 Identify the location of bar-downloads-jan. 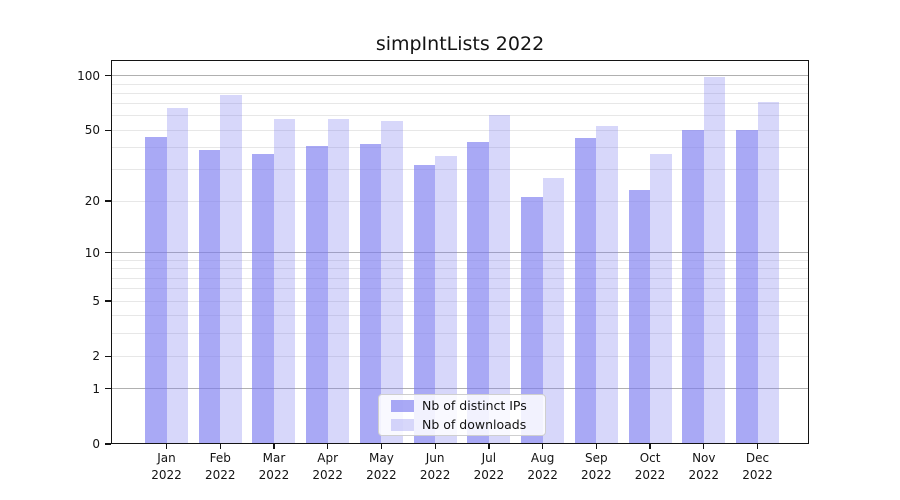
(177, 276).